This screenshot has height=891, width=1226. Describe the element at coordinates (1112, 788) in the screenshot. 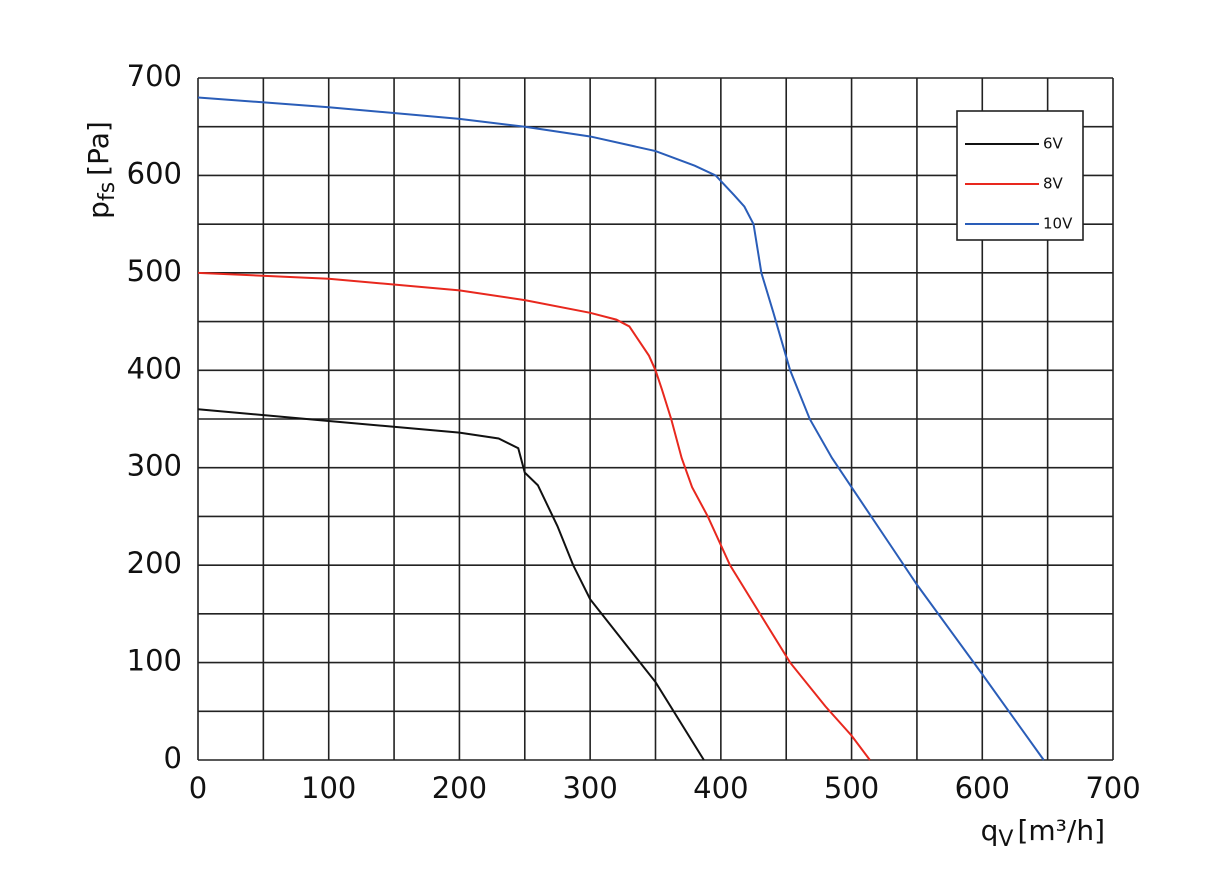

I see `x-tick-label: 700` at that location.